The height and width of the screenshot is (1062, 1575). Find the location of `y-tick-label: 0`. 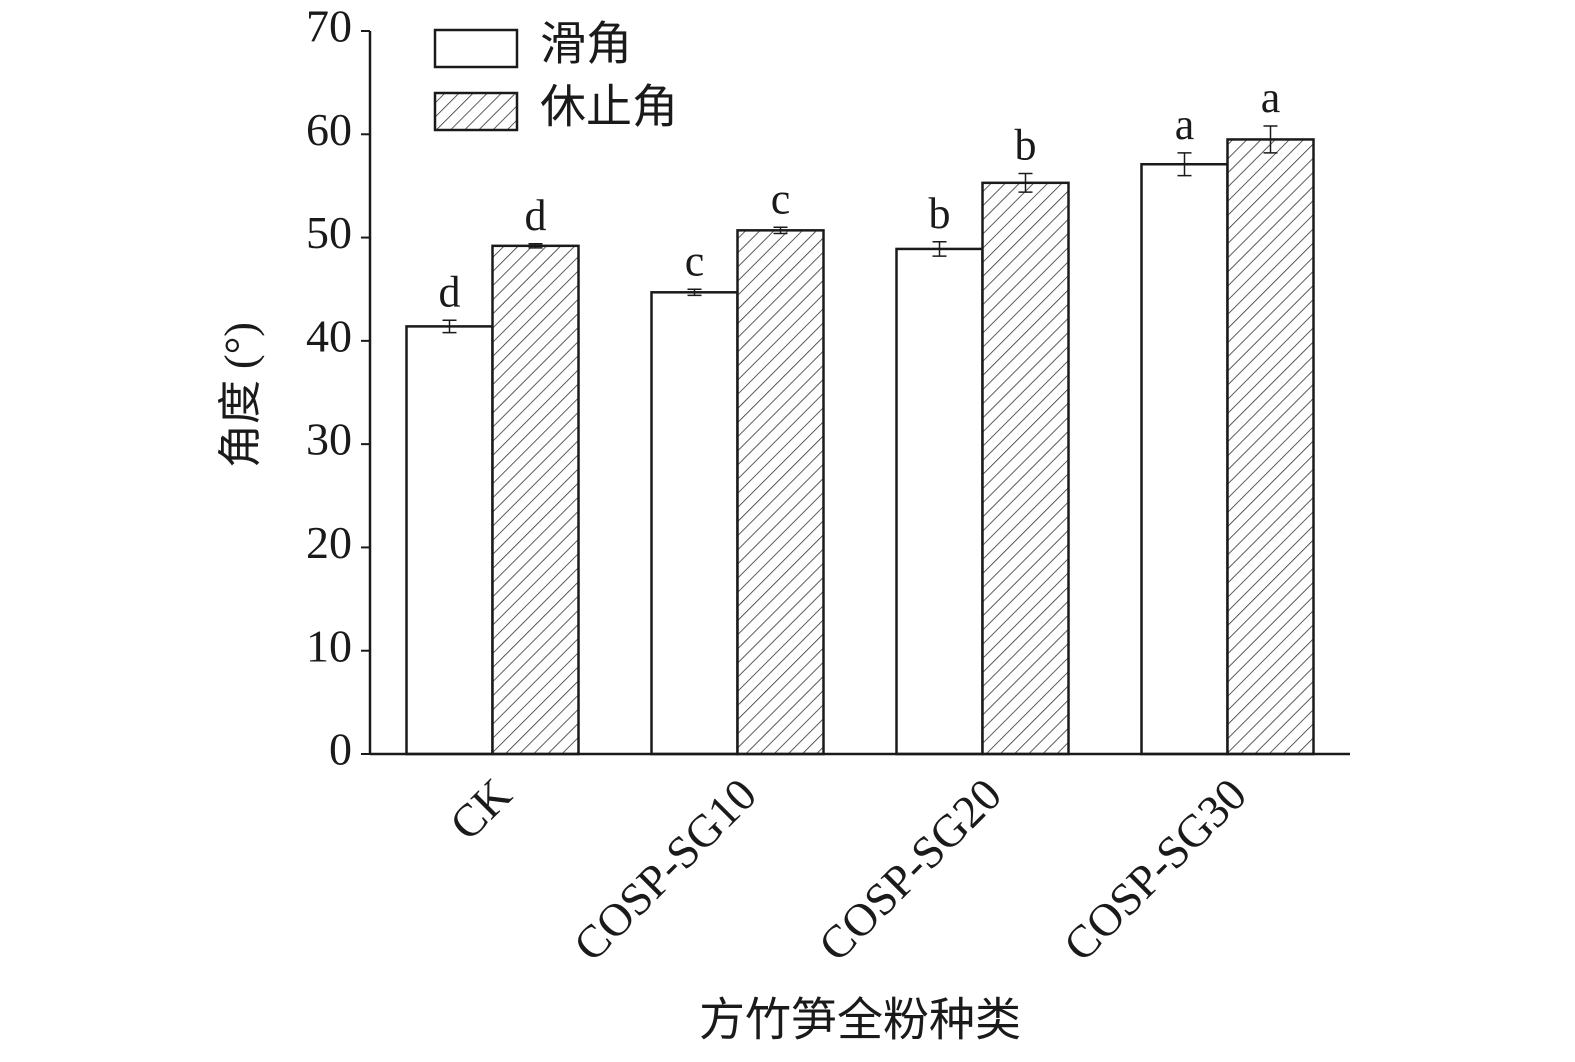

y-tick-label: 0 is located at coordinates (340, 749).